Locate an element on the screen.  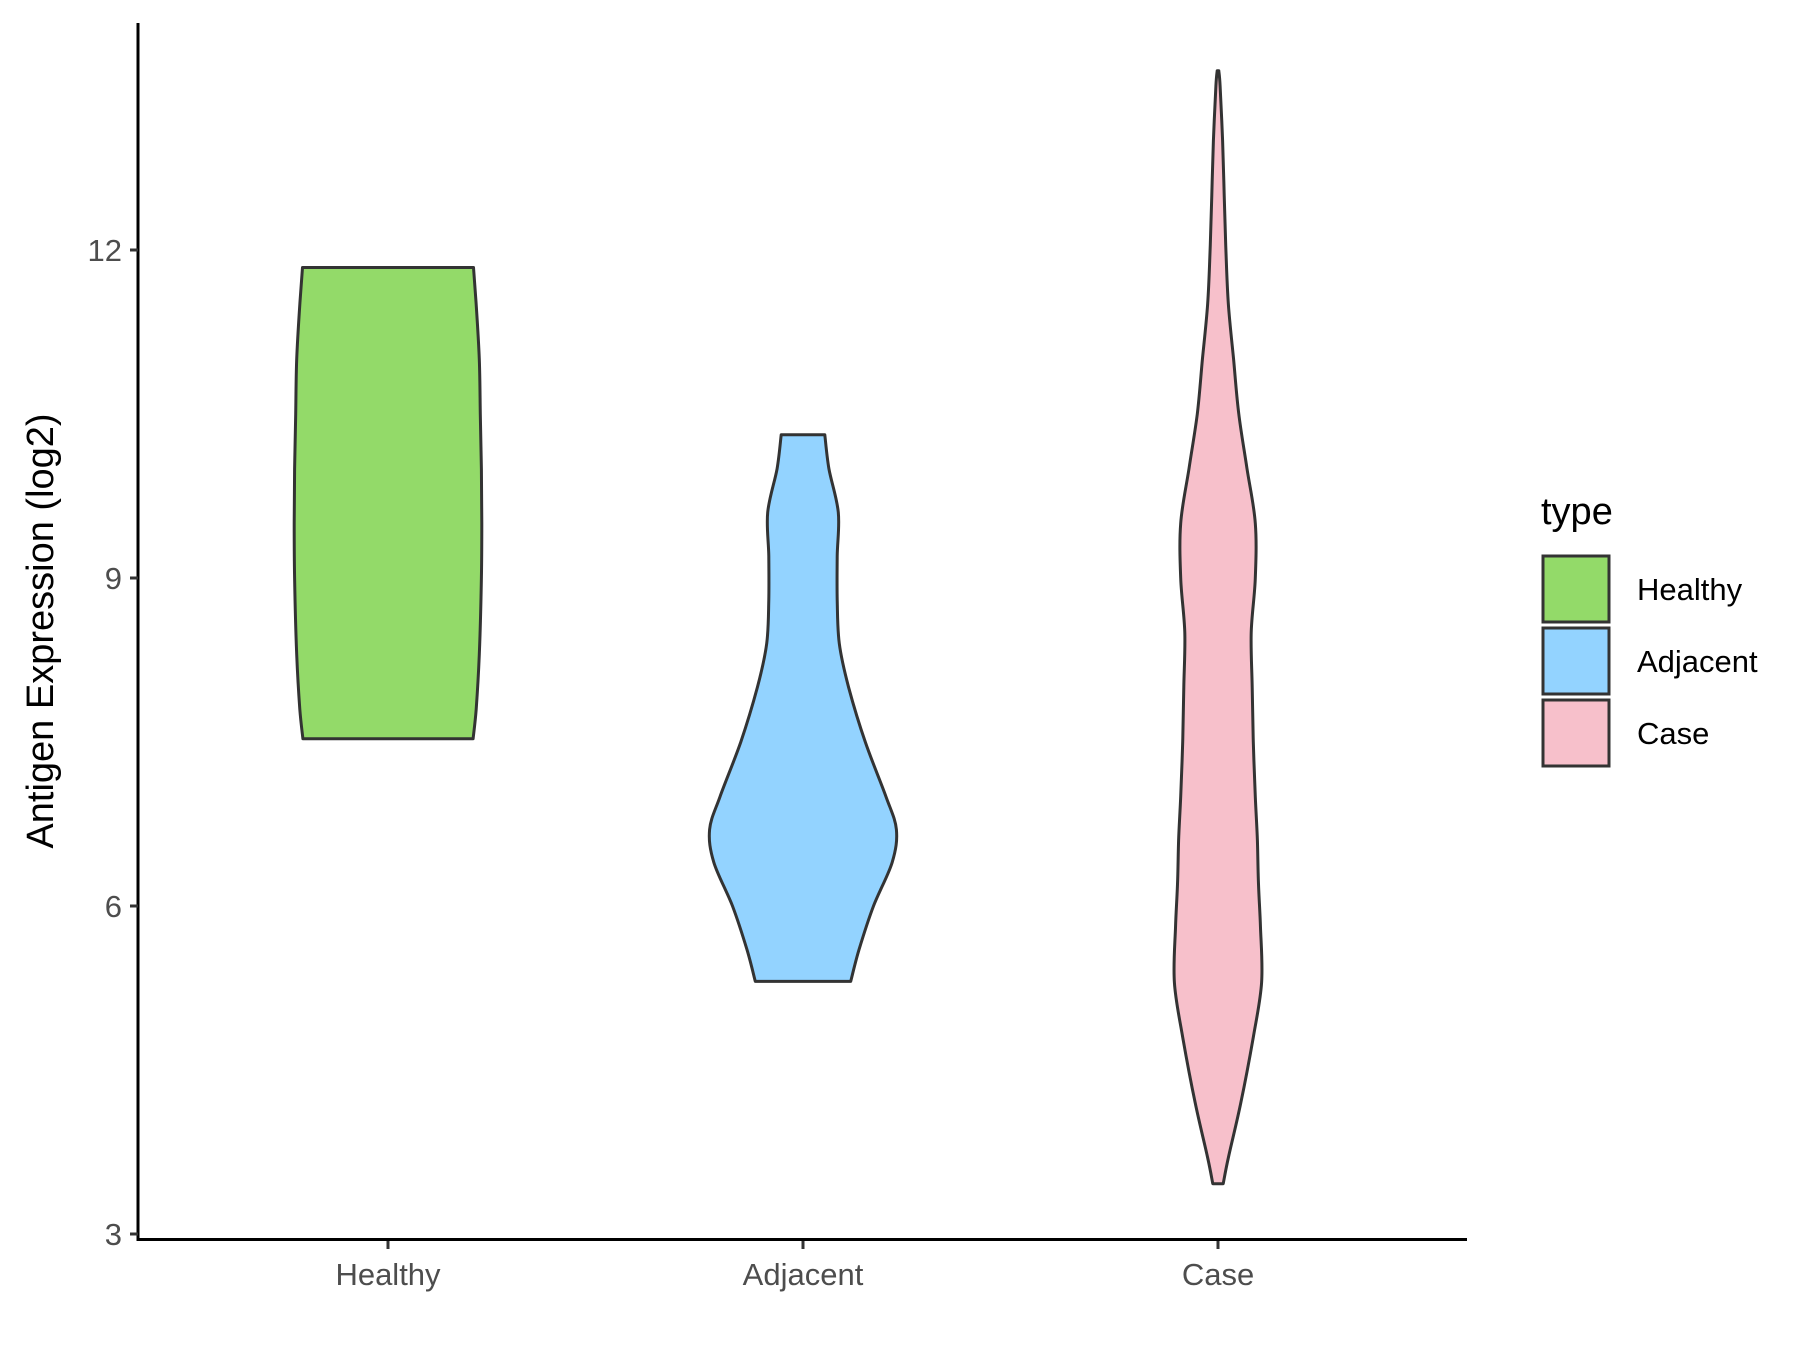
x-tick-label: Case is located at coordinates (1218, 1274).